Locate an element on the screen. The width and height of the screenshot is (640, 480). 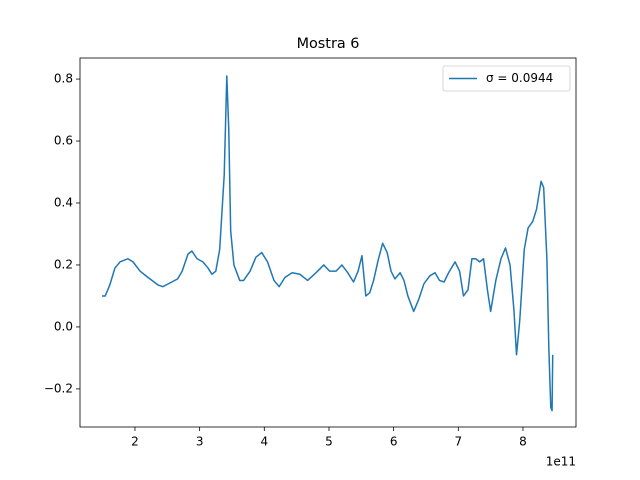
x-tick-label: 7 is located at coordinates (458, 442).